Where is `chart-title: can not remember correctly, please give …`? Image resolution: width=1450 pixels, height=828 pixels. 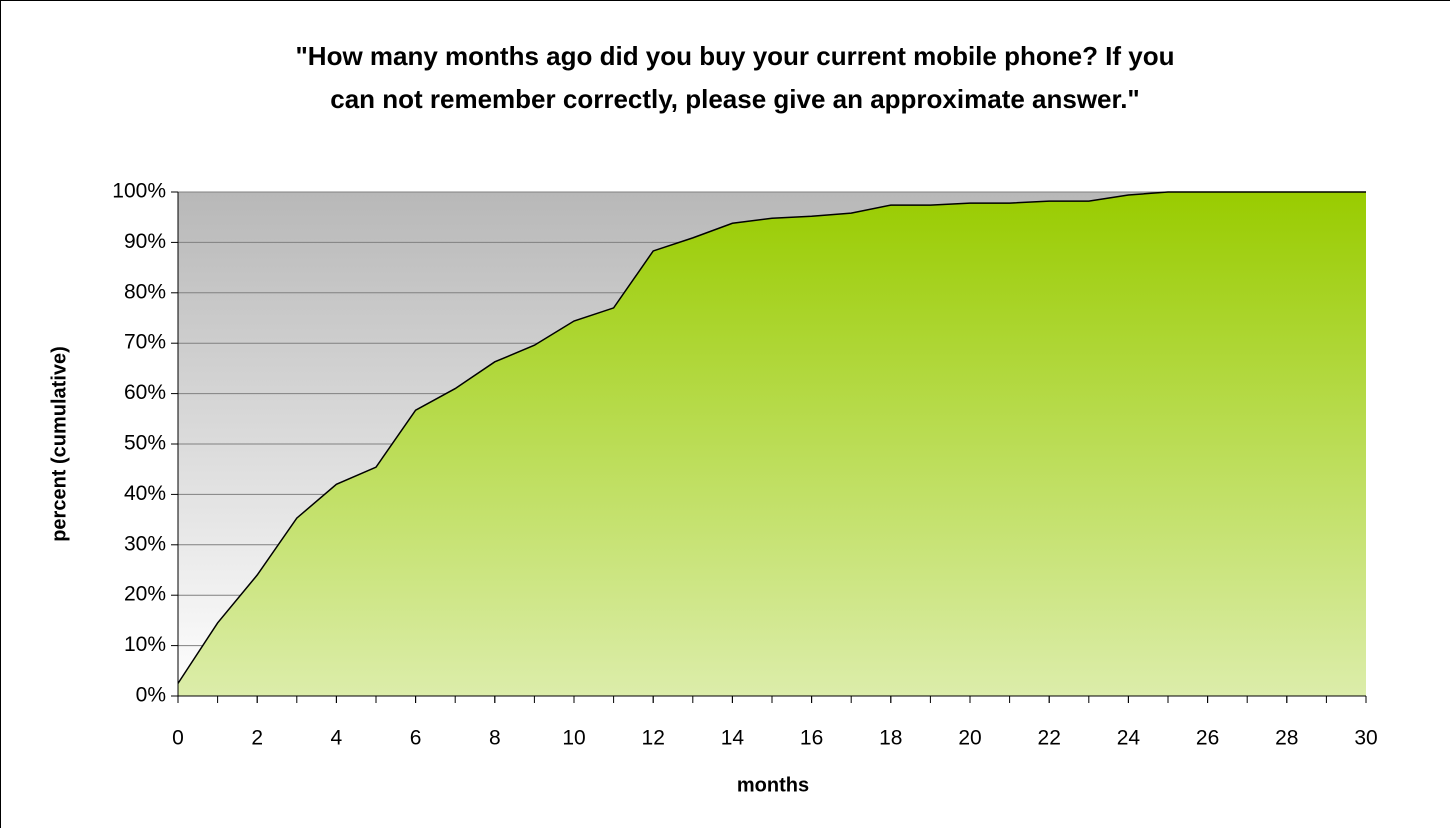 chart-title: can not remember correctly, please give … is located at coordinates (735, 99).